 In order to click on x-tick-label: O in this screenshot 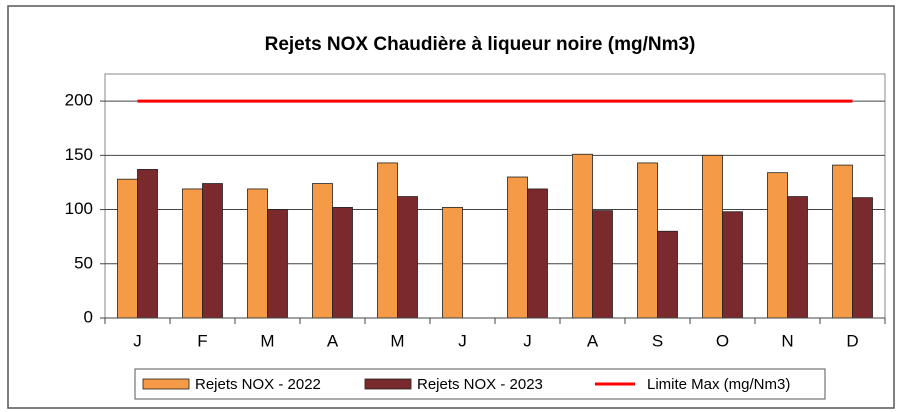, I will do `click(722, 340)`.